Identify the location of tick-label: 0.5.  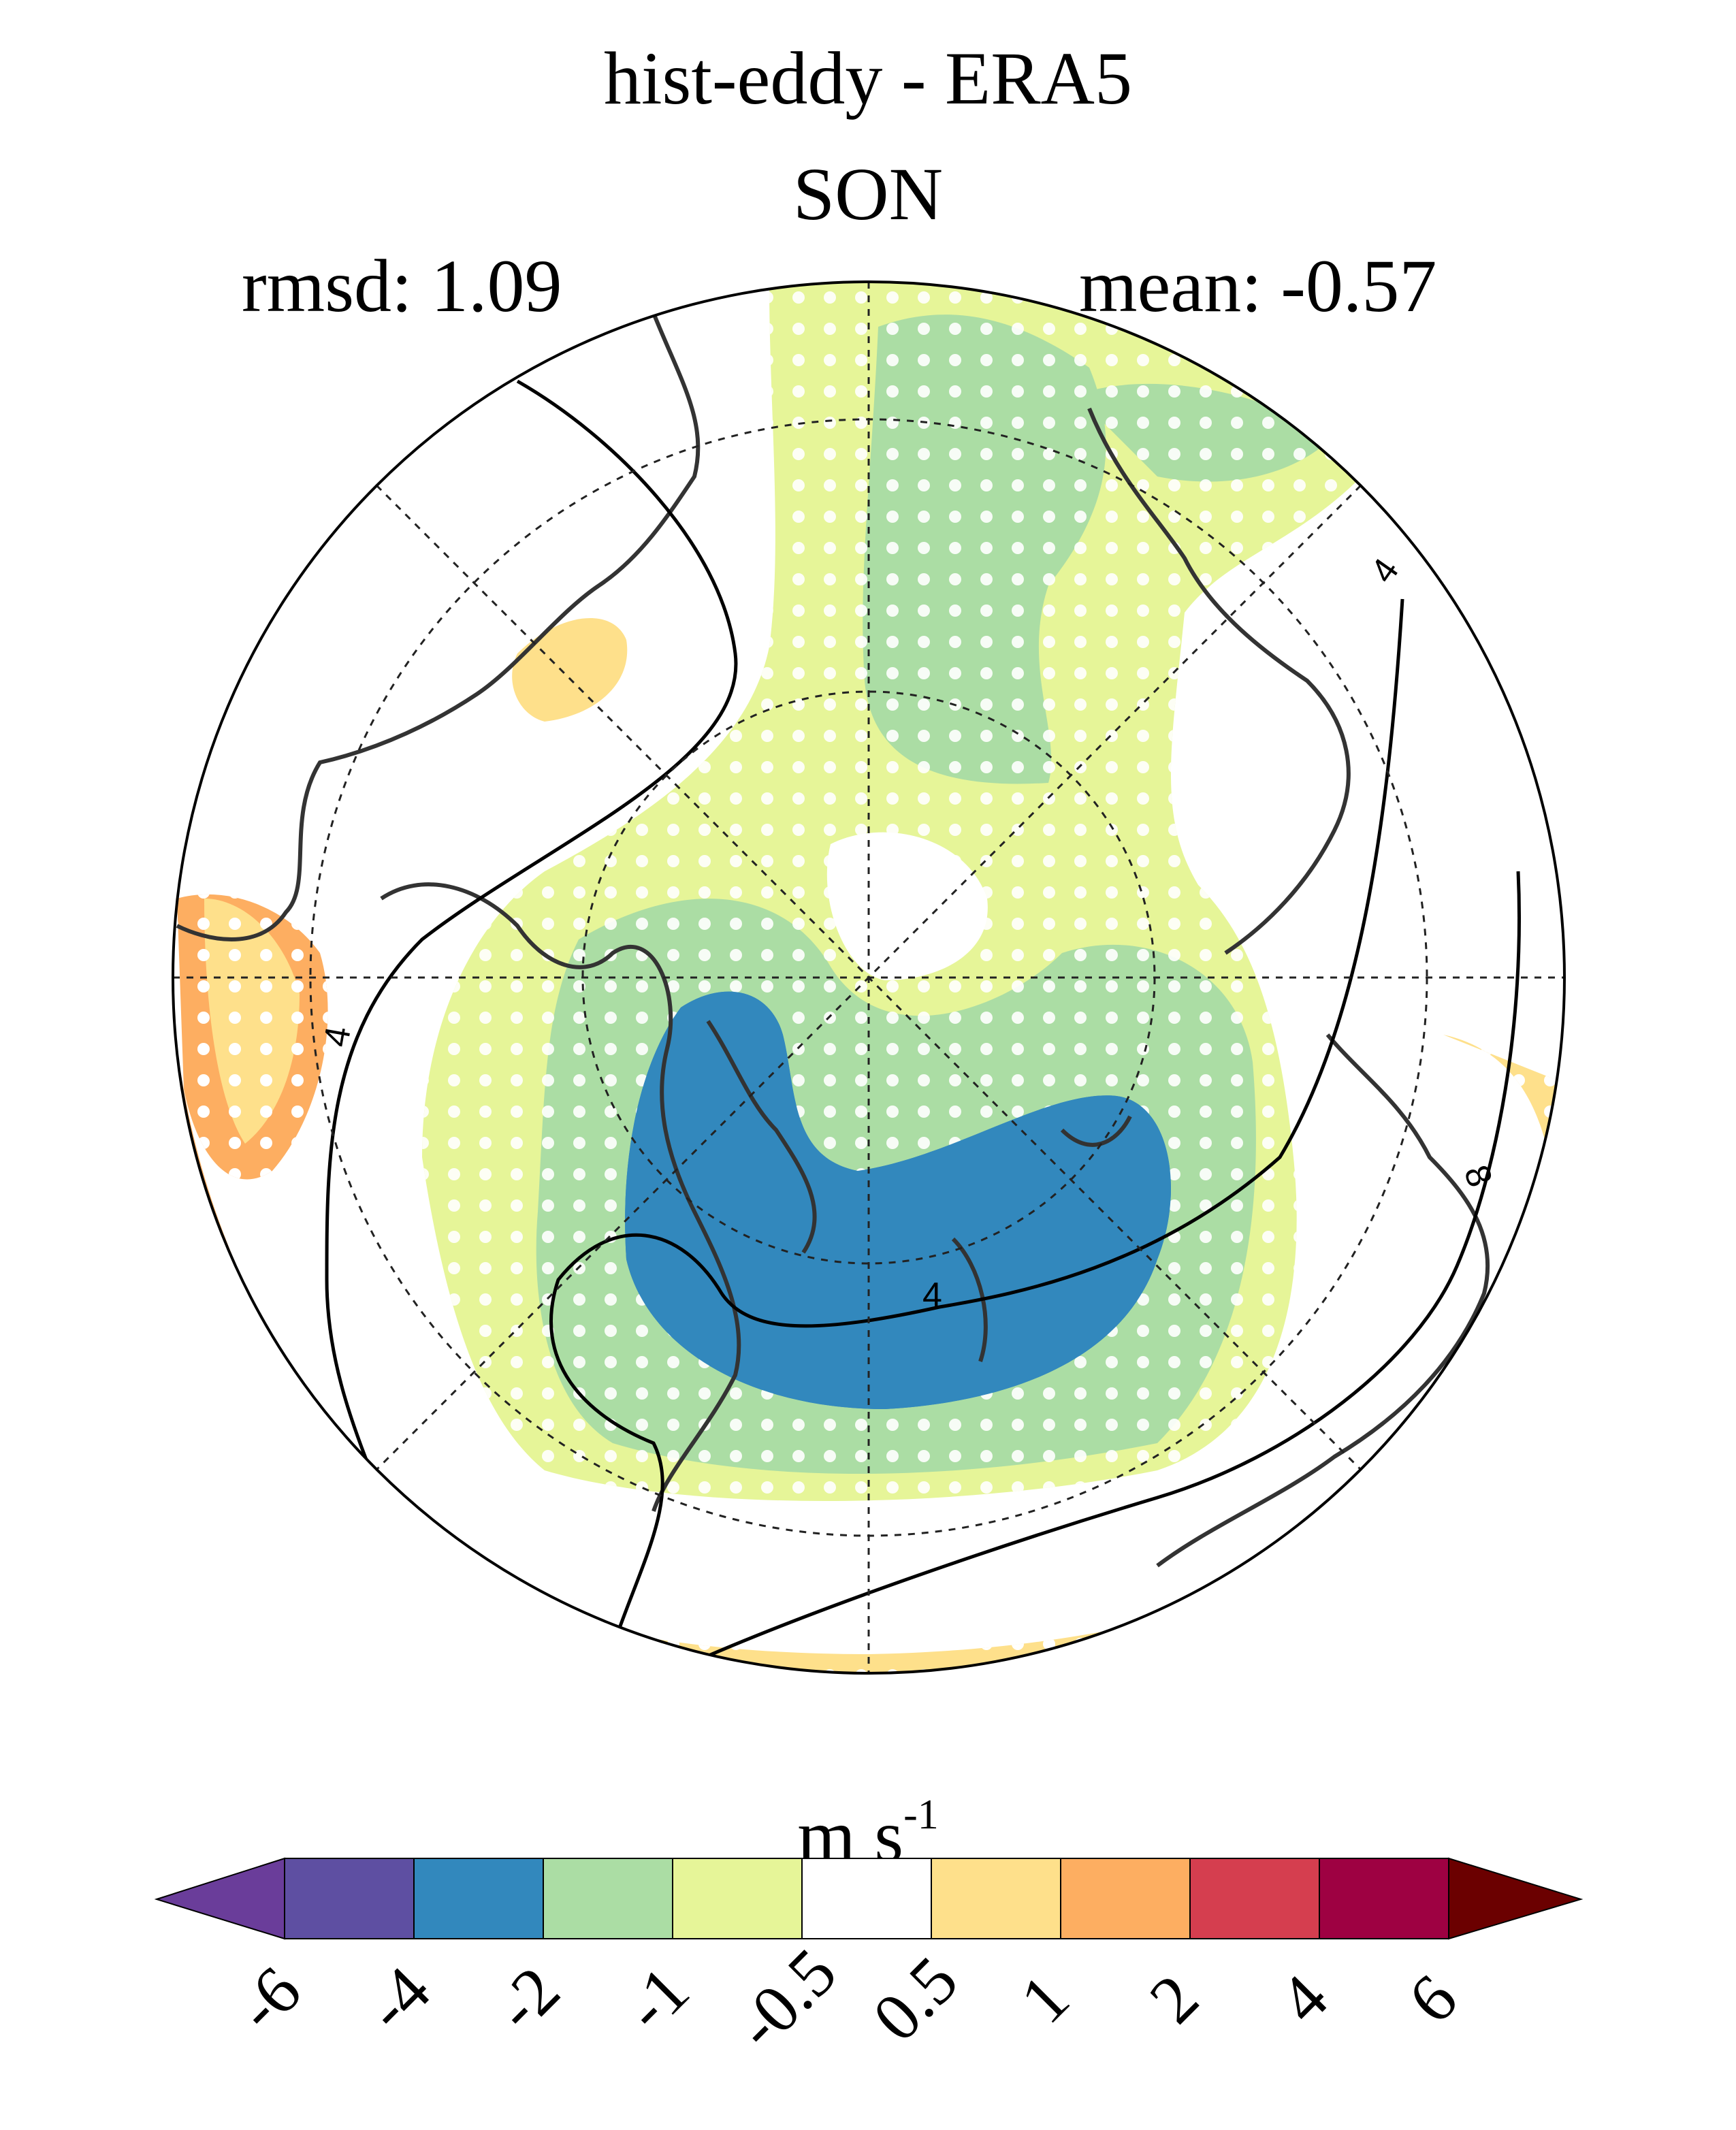
(915, 1999).